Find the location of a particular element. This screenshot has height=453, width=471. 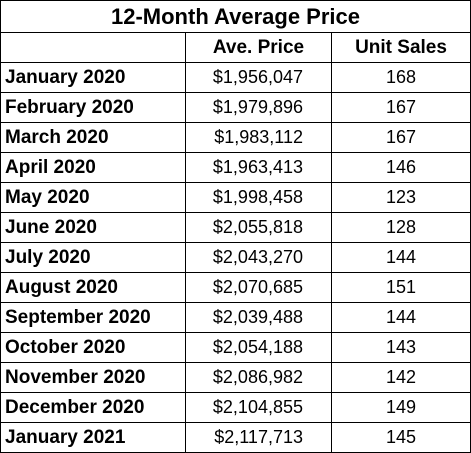

header-month is located at coordinates (93, 47).